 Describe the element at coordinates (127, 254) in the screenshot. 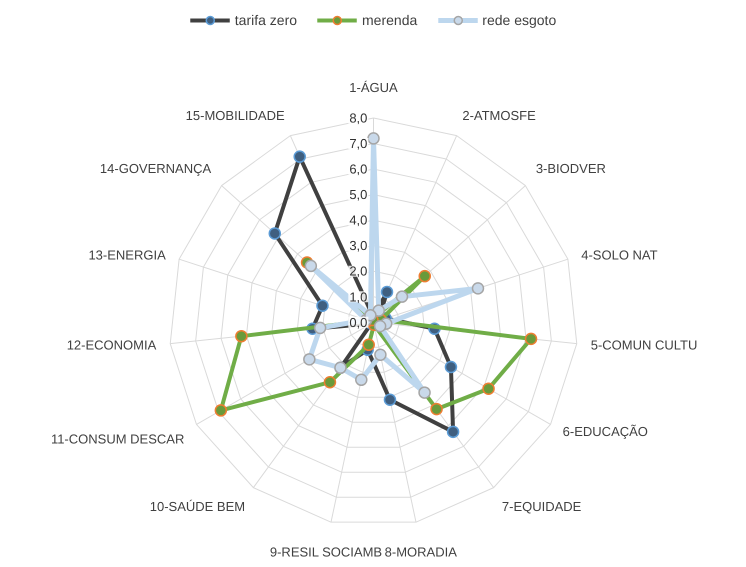

I see `spoke-label: 13-ENERGIA` at that location.